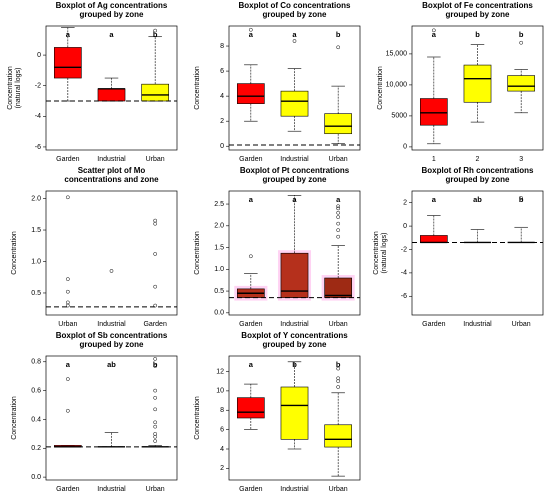 Image resolution: width=550 pixels, height=495 pixels. Describe the element at coordinates (222, 46) in the screenshot. I see `y-tick-label: 8` at that location.